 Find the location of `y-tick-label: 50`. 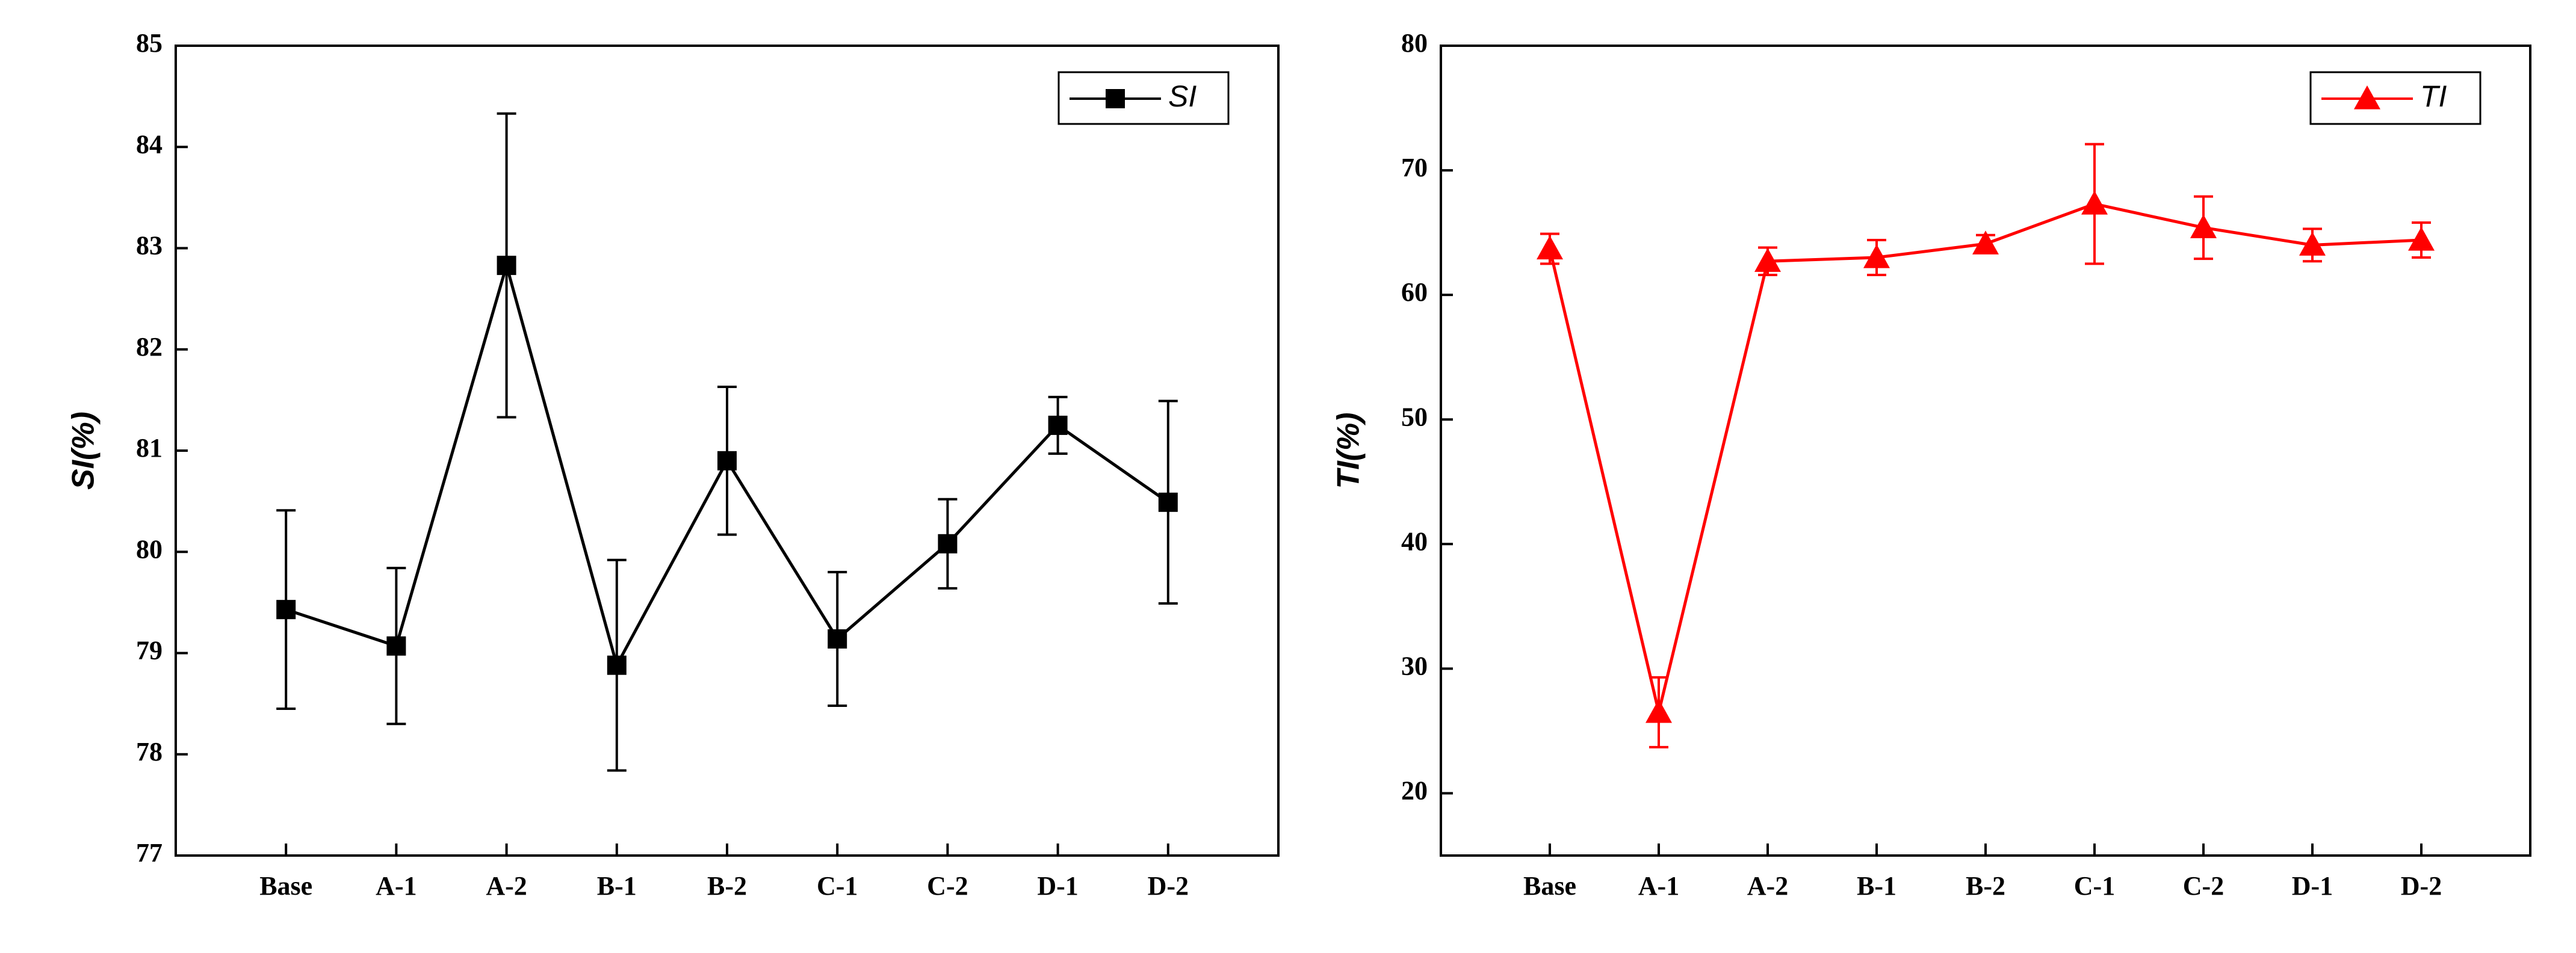

y-tick-label: 50 is located at coordinates (1414, 416).